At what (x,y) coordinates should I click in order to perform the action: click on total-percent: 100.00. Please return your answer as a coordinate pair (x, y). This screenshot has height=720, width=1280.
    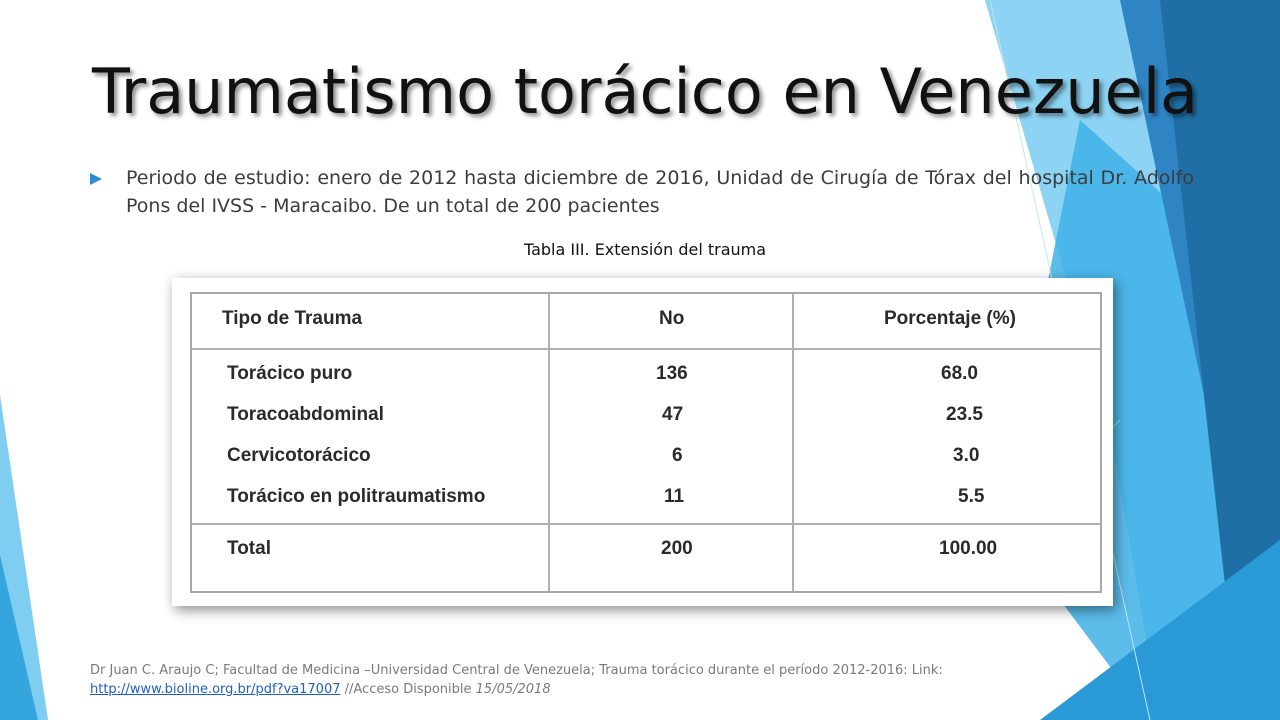
    Looking at the image, I should click on (968, 548).